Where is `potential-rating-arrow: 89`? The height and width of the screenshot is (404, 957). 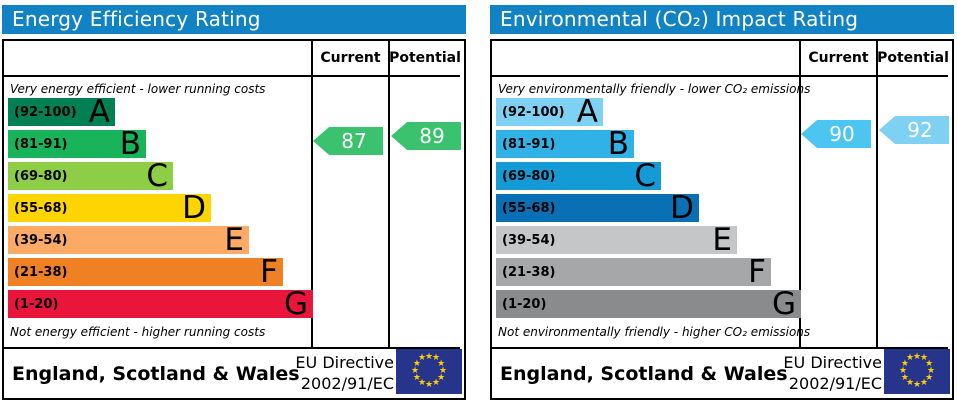
potential-rating-arrow: 89 is located at coordinates (426, 136).